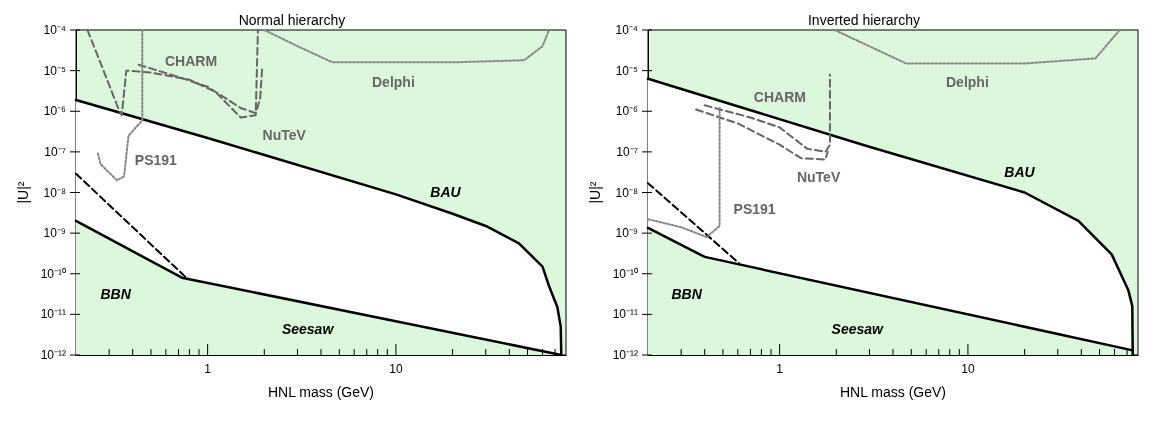  Describe the element at coordinates (292, 20) in the screenshot. I see `chart-title: Normal hierarchy` at that location.